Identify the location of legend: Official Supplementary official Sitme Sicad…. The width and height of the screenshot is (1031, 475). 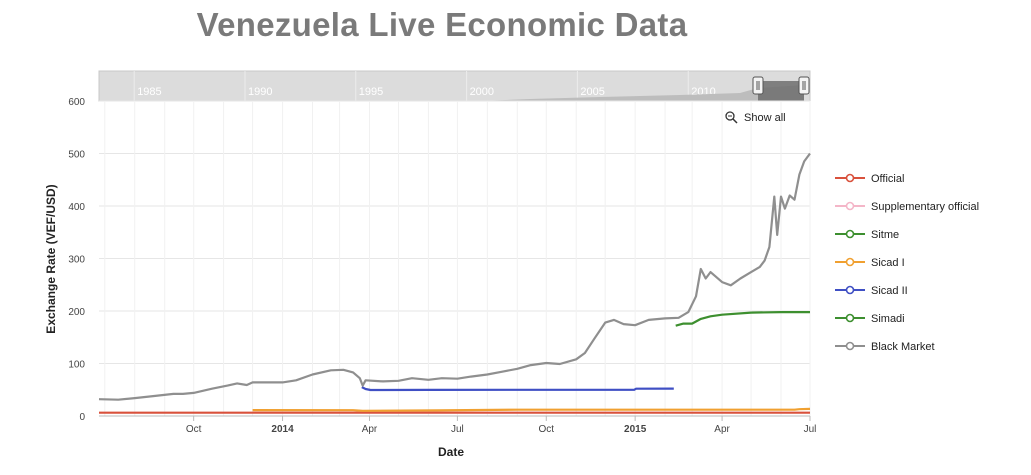
(907, 263).